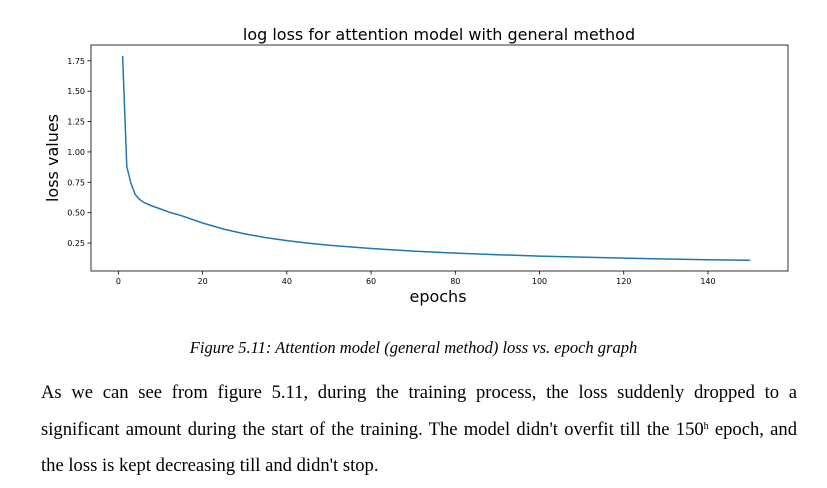  Describe the element at coordinates (76, 91) in the screenshot. I see `y-tick-label: 1.50` at that location.